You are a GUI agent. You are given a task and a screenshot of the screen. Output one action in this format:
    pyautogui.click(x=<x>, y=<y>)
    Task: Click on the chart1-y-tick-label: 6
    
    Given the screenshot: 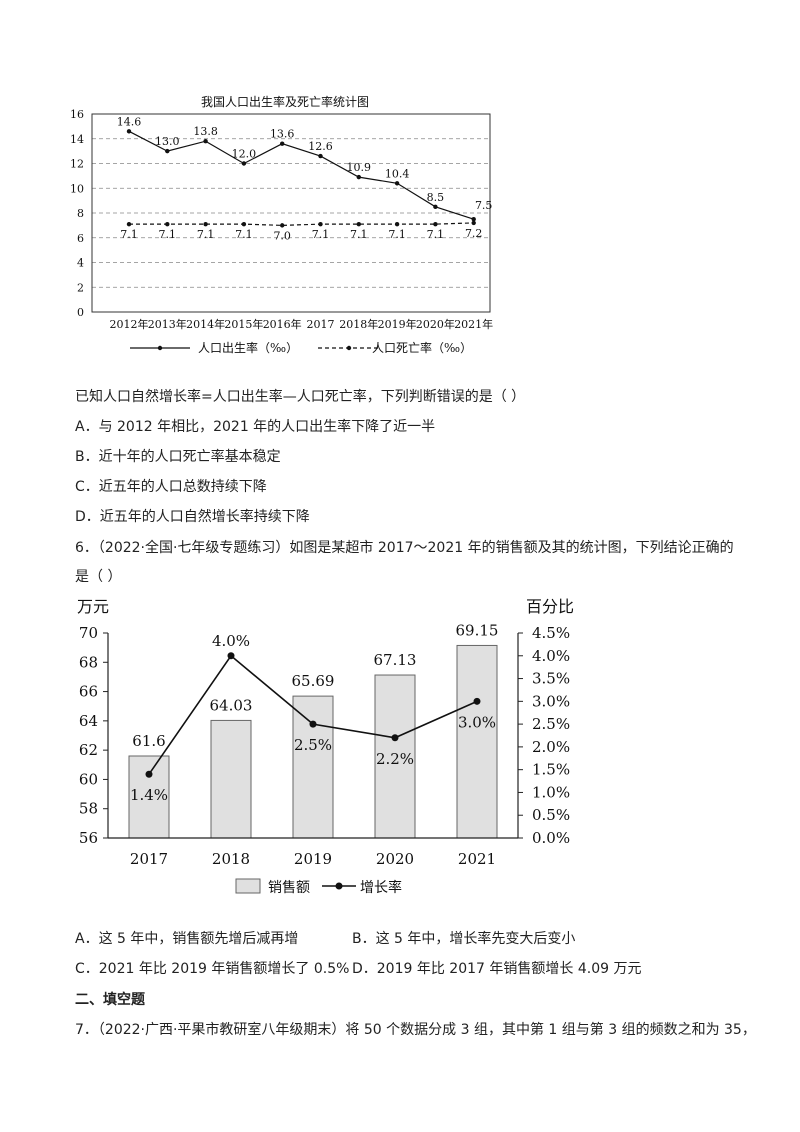 What is the action you would take?
    pyautogui.click(x=80, y=238)
    